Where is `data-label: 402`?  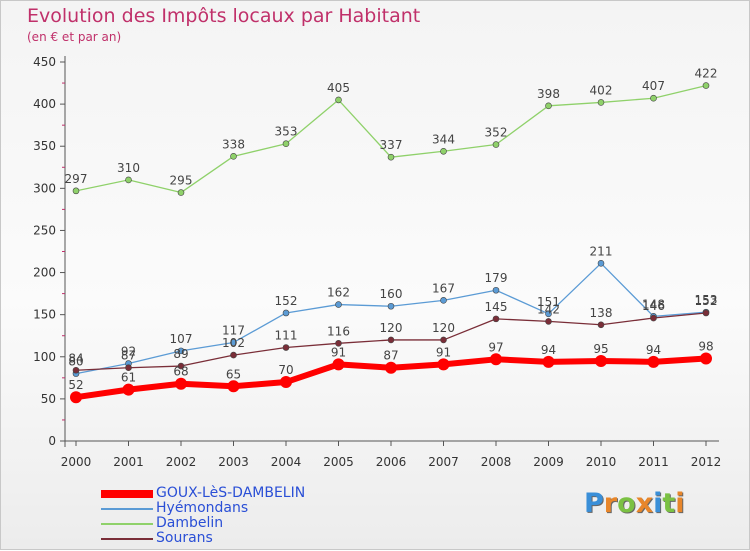 data-label: 402 is located at coordinates (601, 90).